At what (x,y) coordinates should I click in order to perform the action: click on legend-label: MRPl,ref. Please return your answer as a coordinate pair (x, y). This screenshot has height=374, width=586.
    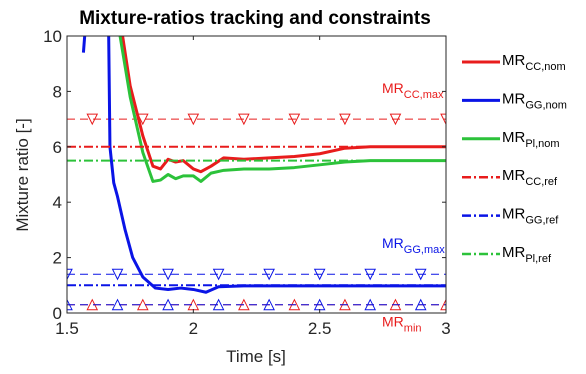
    Looking at the image, I should click on (527, 254).